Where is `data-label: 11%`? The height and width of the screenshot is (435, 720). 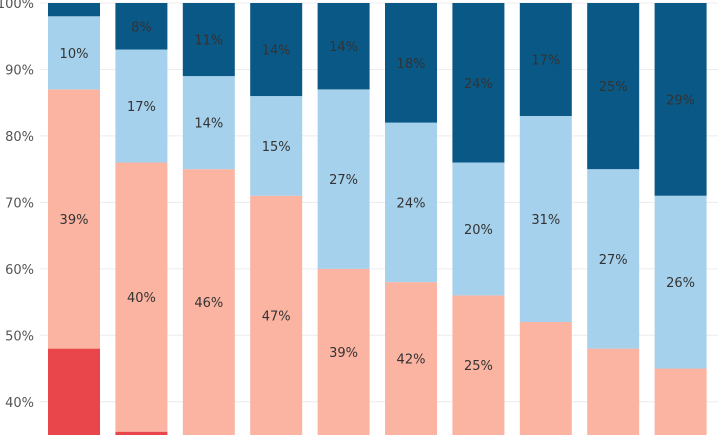 data-label: 11% is located at coordinates (208, 41).